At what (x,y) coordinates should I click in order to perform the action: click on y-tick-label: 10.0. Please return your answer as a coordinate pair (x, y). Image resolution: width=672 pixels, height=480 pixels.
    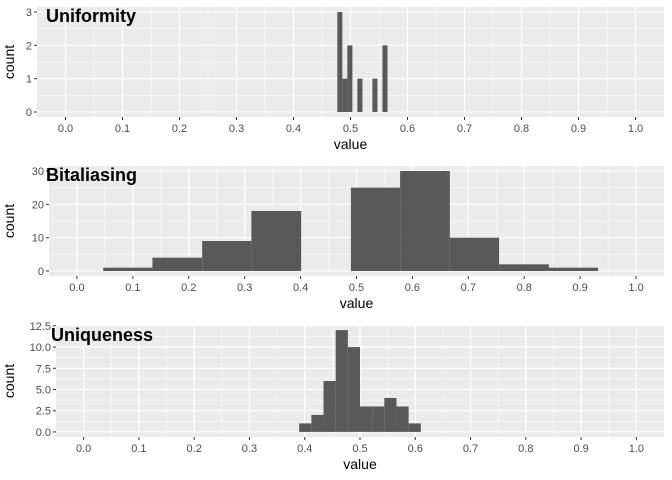
    Looking at the image, I should click on (40, 348).